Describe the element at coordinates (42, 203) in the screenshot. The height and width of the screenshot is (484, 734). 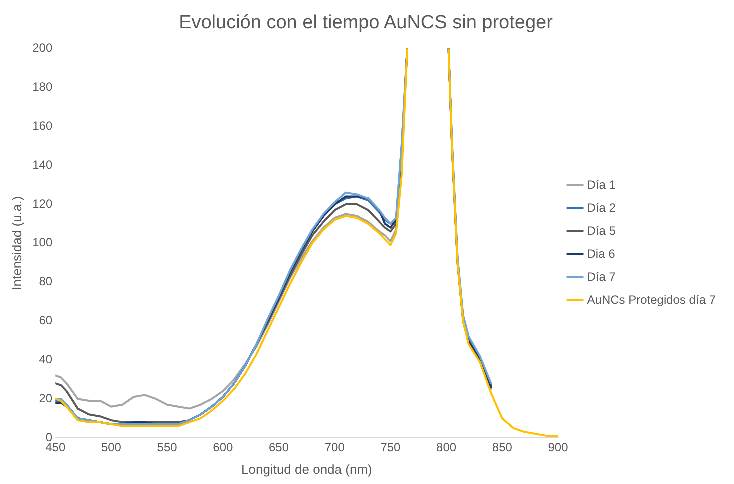
I see `y-tick-label: 120` at that location.